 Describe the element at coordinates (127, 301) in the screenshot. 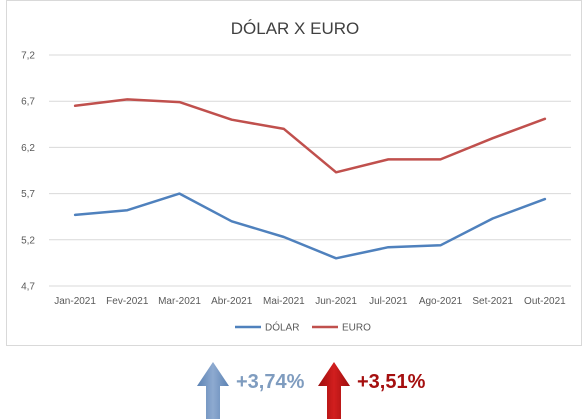

I see `x-tick-label: Fev-2021` at that location.